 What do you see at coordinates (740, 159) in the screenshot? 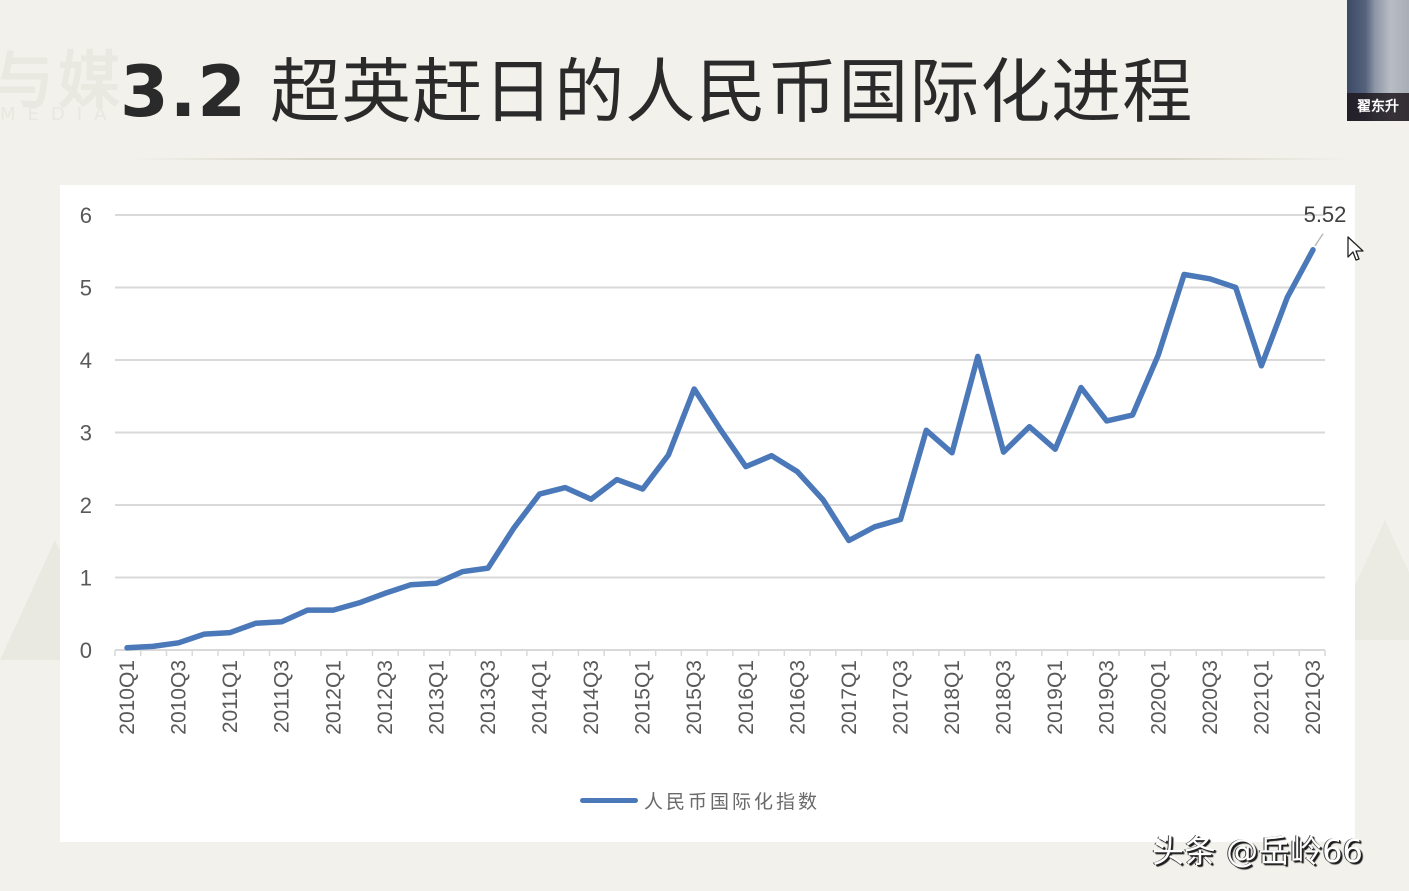
I see `title-divider` at bounding box center [740, 159].